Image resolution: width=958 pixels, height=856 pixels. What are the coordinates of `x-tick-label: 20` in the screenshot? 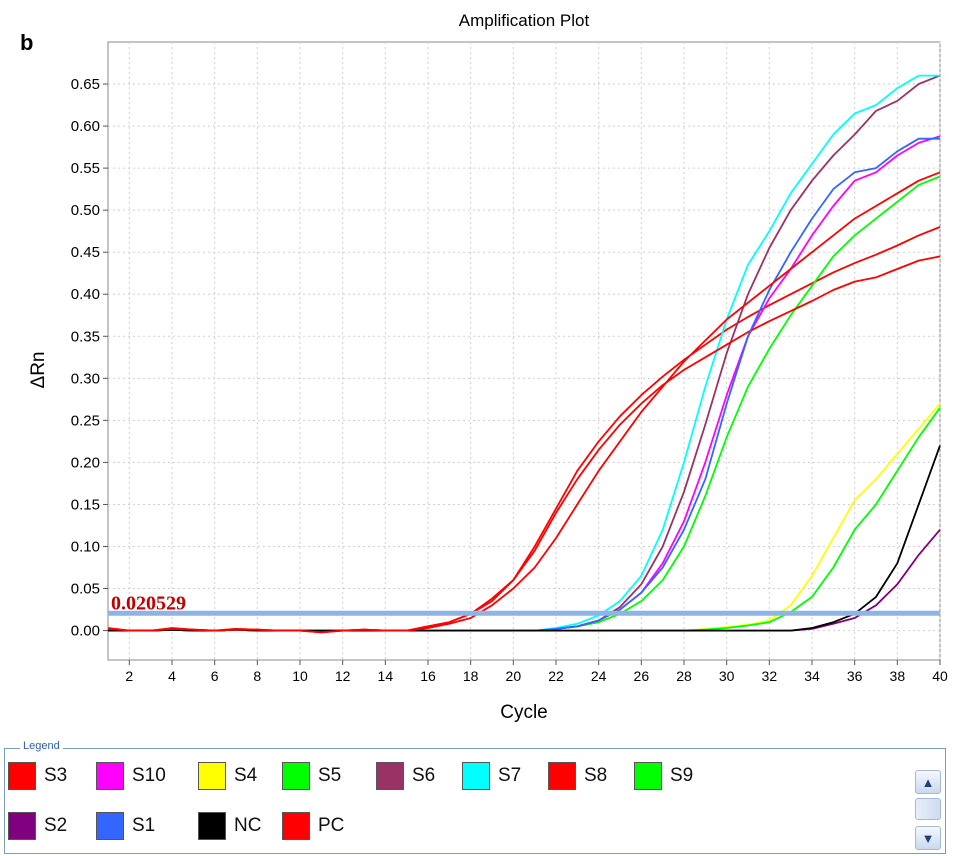 It's located at (514, 676).